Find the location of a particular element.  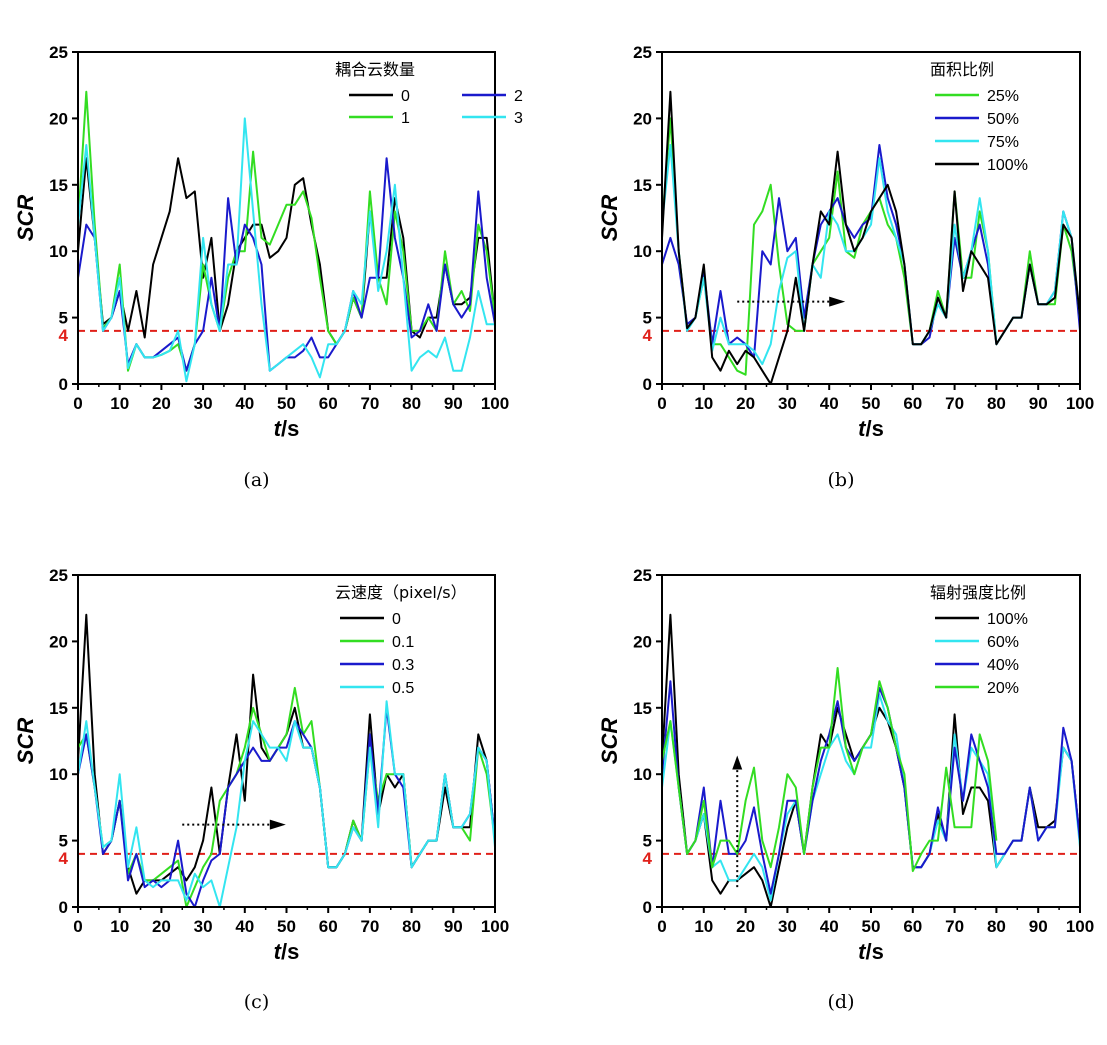

legend-label: 1 is located at coordinates (405, 118).